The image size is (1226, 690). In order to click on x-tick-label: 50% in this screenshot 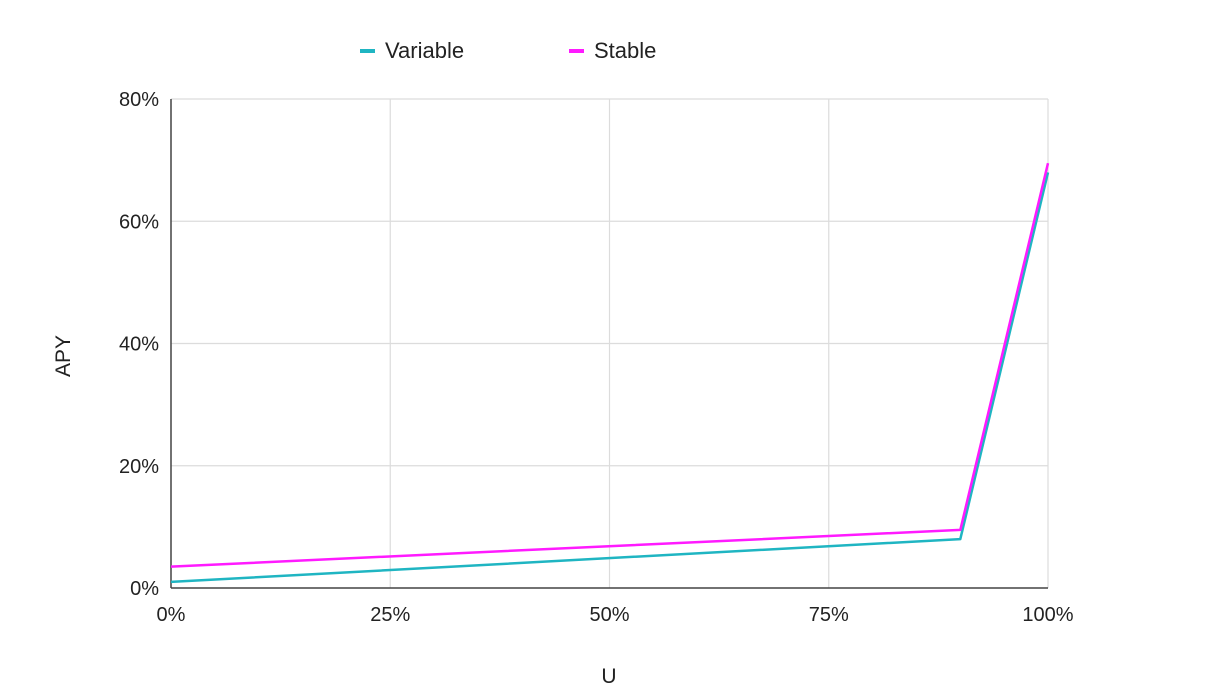, I will do `click(609, 615)`.